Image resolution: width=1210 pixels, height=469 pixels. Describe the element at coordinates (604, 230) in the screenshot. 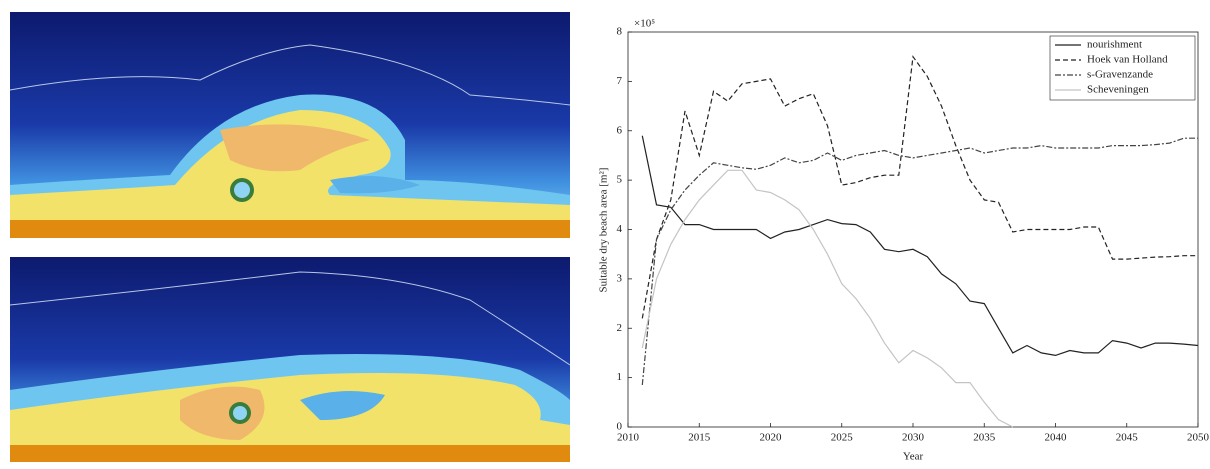

I see `y-axis-label: Suitable dry beach area [m²]` at that location.